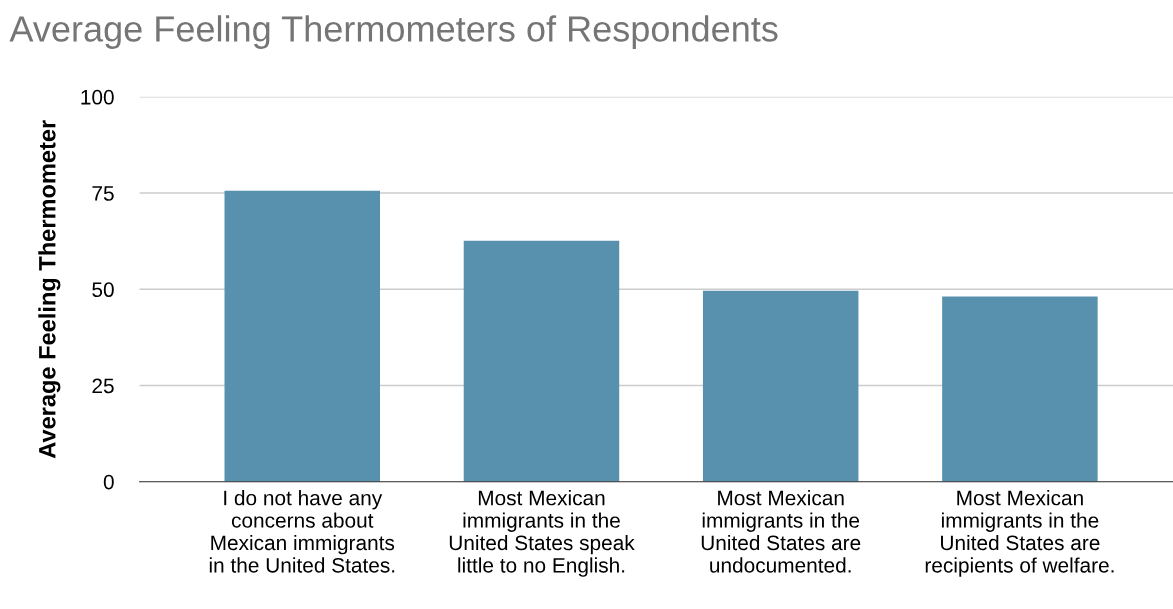  Describe the element at coordinates (393, 32) in the screenshot. I see `chart-title: Average Feeling Thermometers of Respondents` at that location.